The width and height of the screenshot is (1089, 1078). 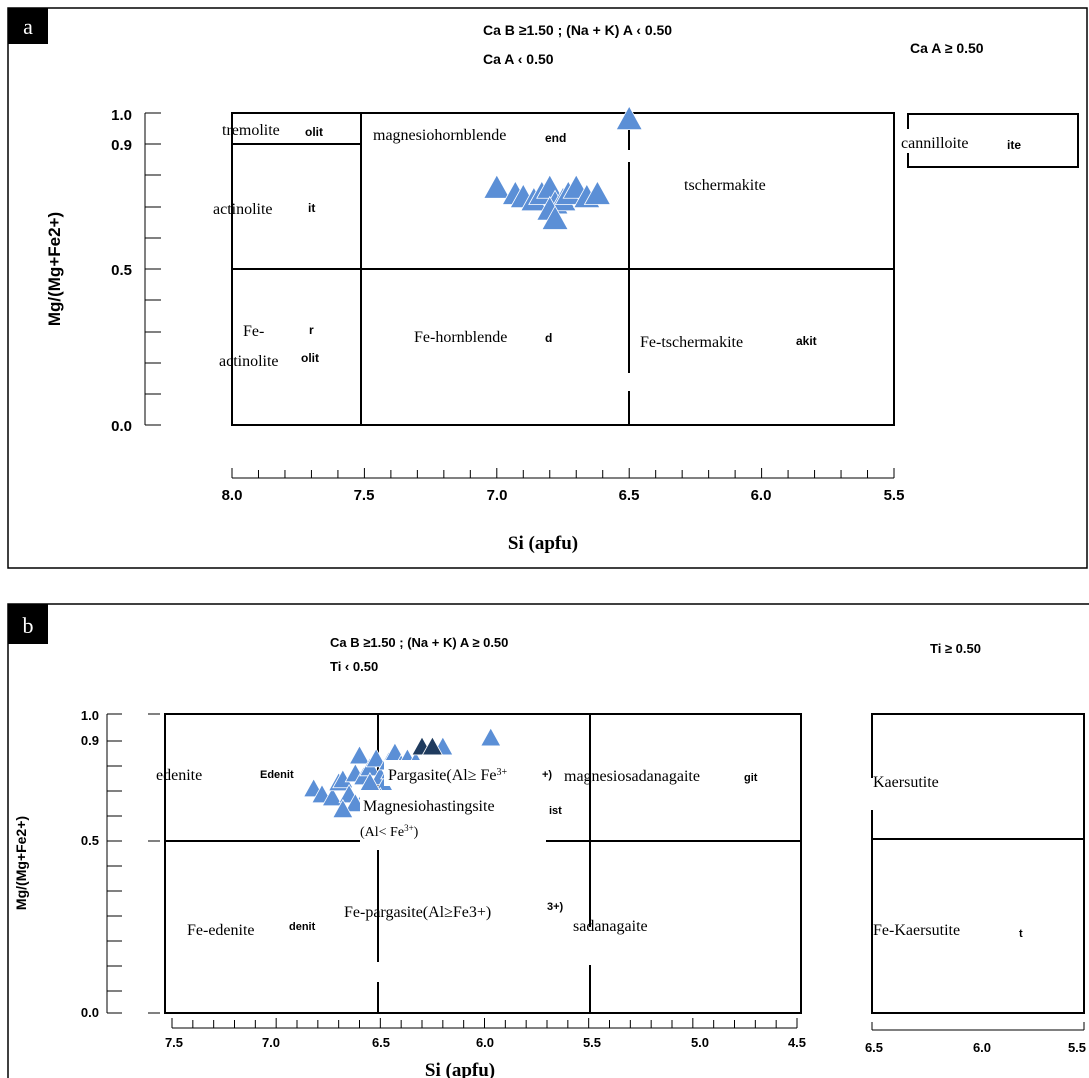 I want to click on panel-b-ytick: 0.0, so click(x=90, y=1012).